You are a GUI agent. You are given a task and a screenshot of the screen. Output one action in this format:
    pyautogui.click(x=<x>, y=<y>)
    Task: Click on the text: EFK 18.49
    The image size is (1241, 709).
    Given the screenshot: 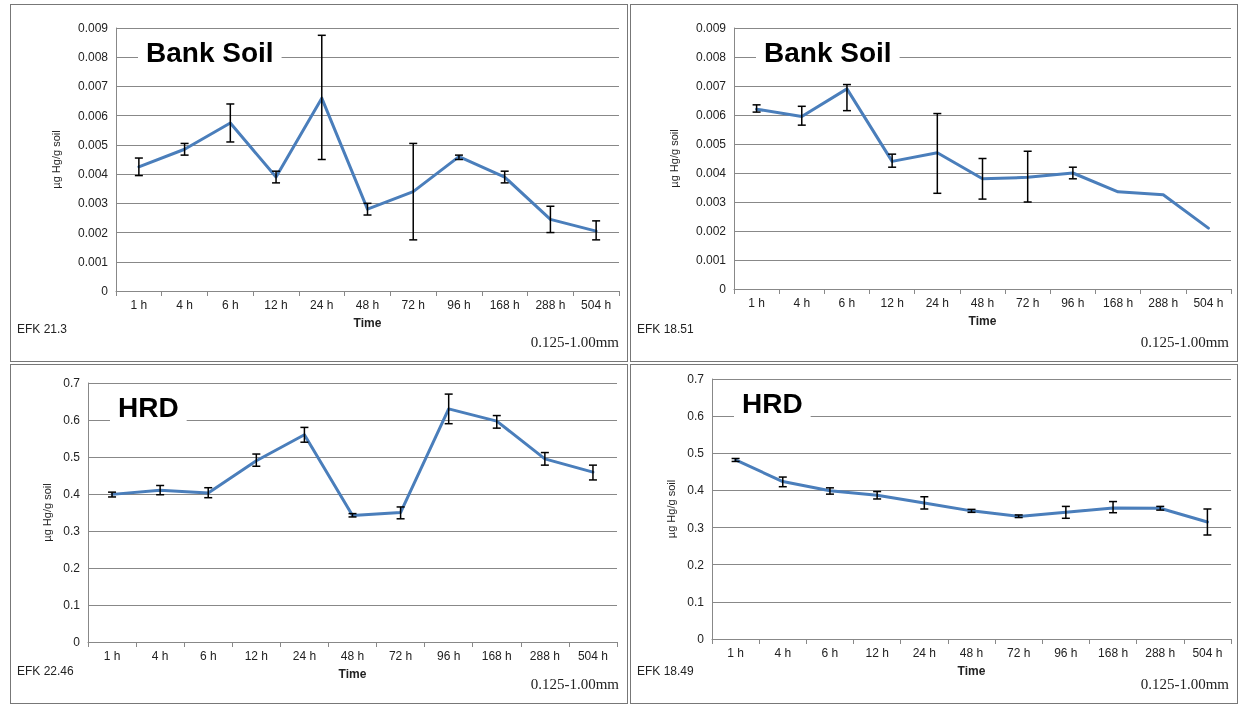 What is the action you would take?
    pyautogui.click(x=666, y=671)
    